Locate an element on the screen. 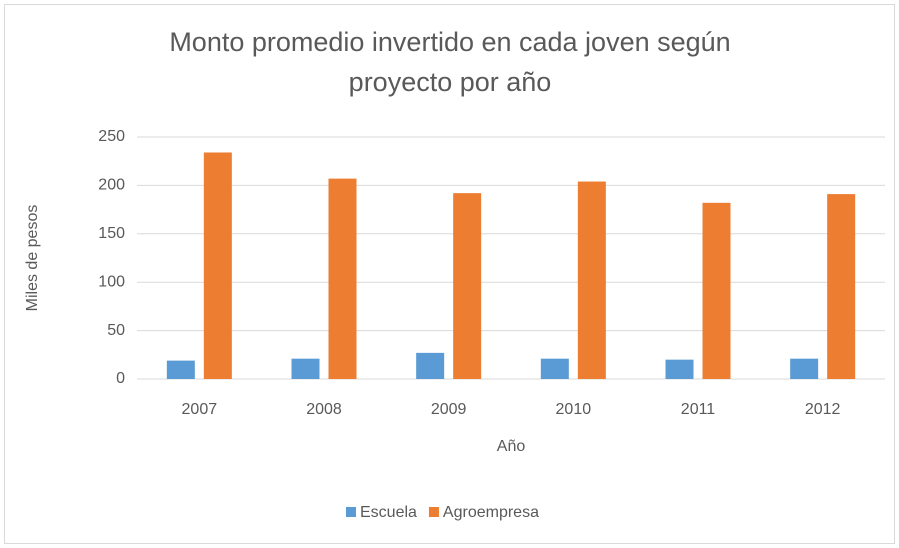 Image resolution: width=899 pixels, height=548 pixels. y-tick-label: 100 is located at coordinates (111, 281).